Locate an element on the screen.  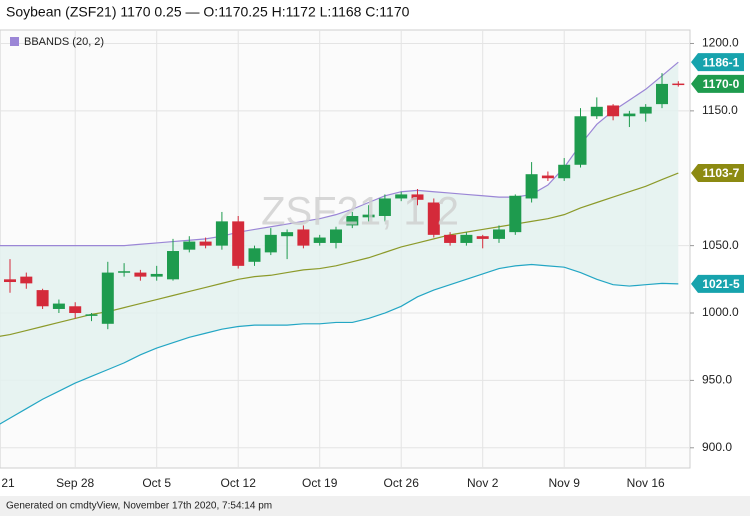
x-tick-label: Oct 26 is located at coordinates (402, 483).